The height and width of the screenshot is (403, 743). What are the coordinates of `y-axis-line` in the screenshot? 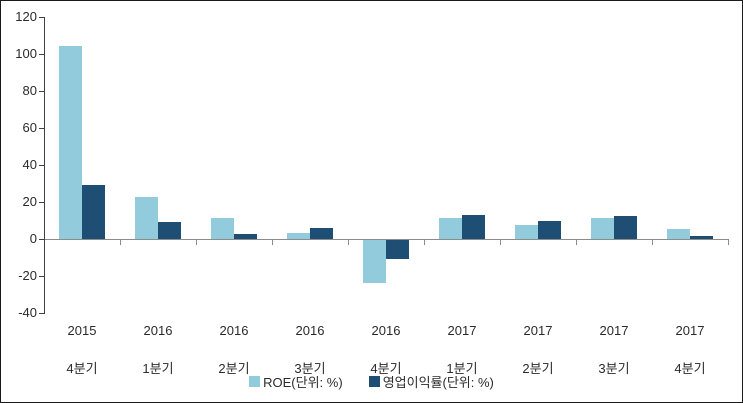 It's located at (44, 165).